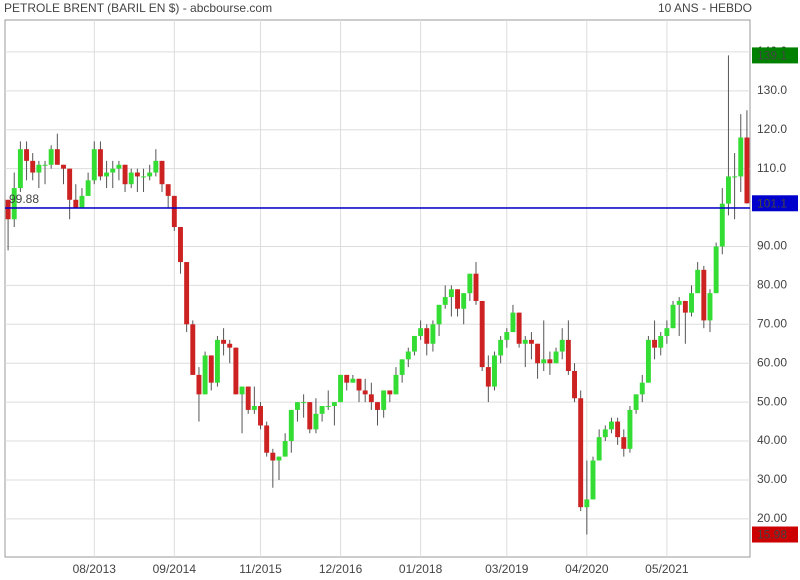 This screenshot has height=580, width=800. I want to click on y-tick-label: 20.00, so click(772, 518).